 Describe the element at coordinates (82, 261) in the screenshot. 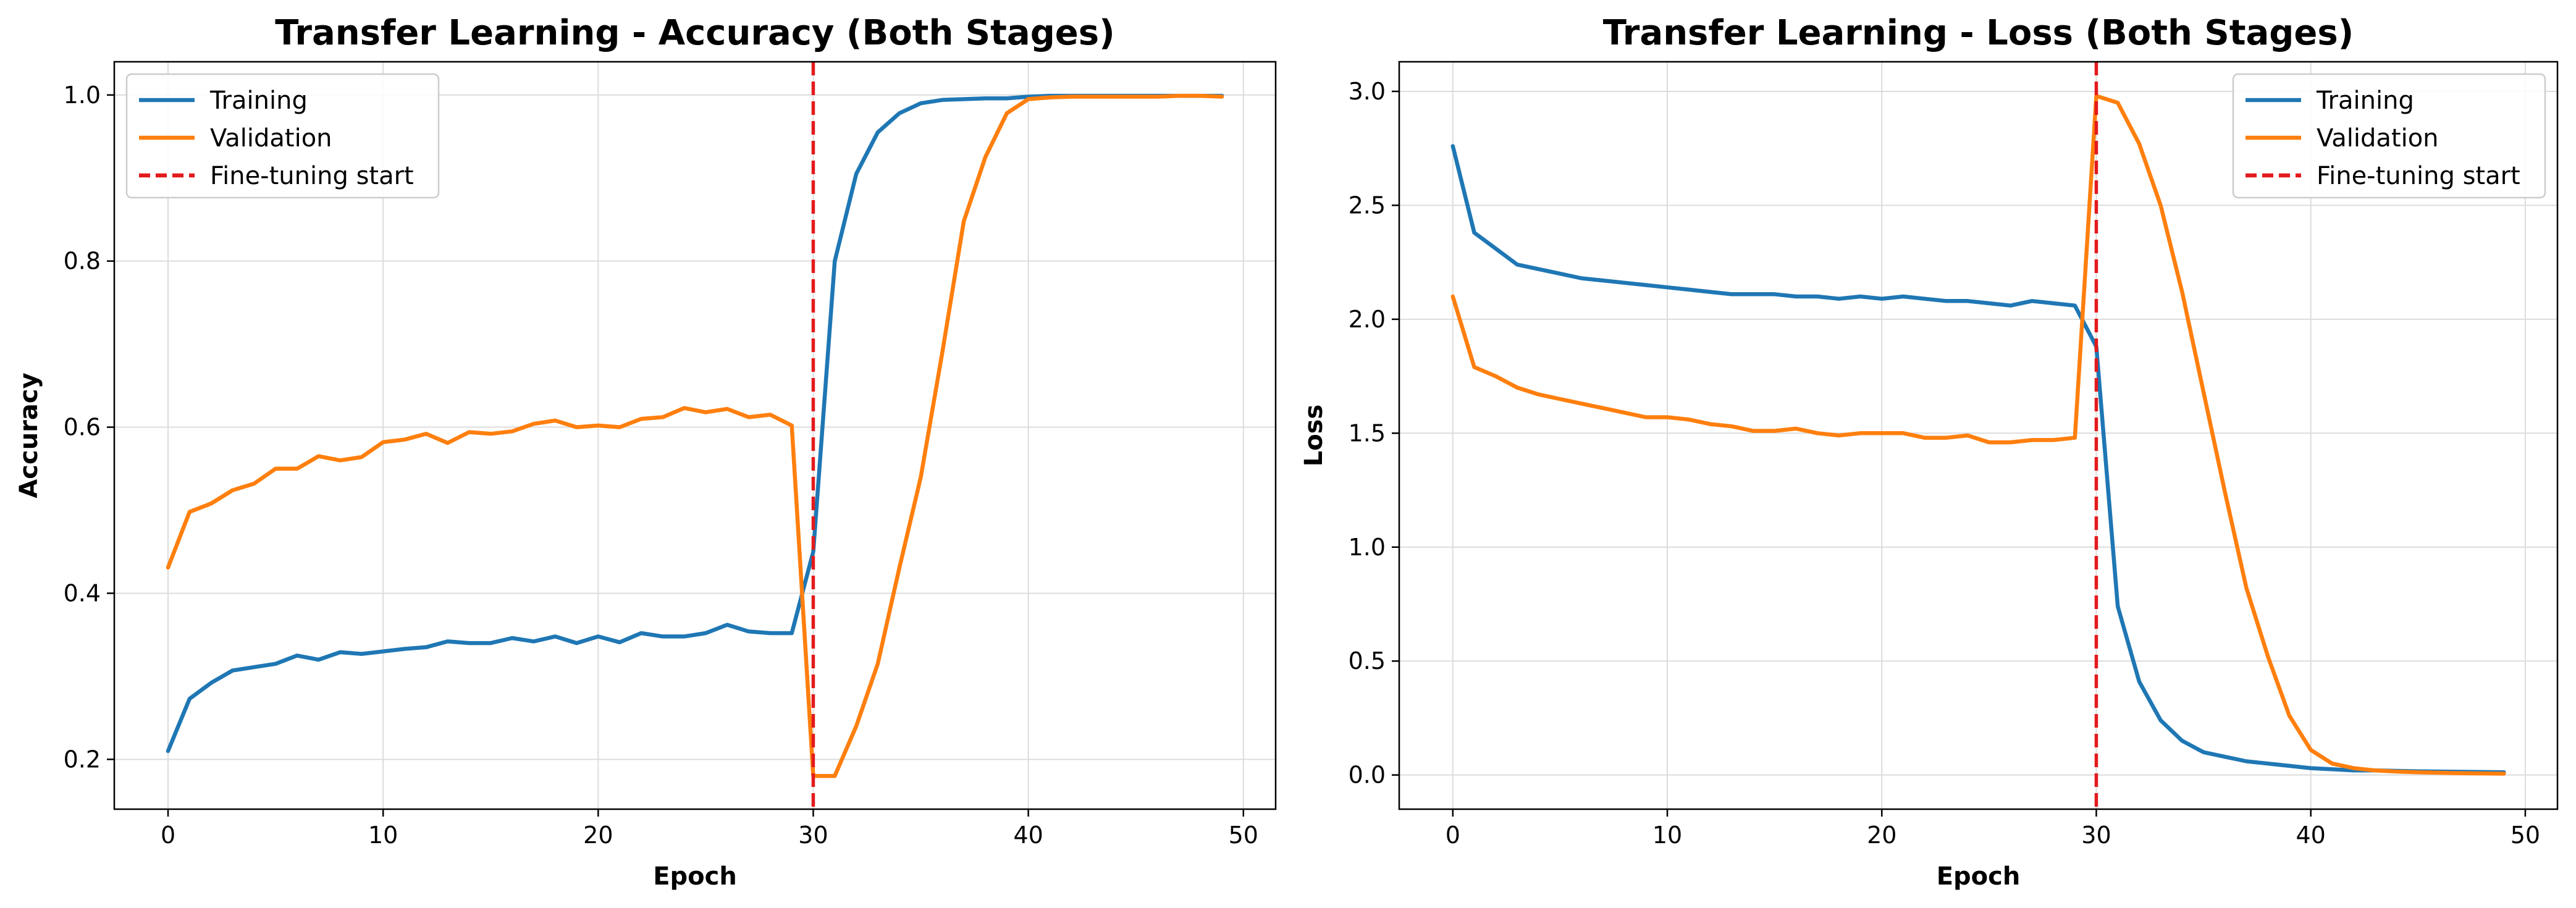

I see `accuracy-y-tick-label: 0.8` at that location.